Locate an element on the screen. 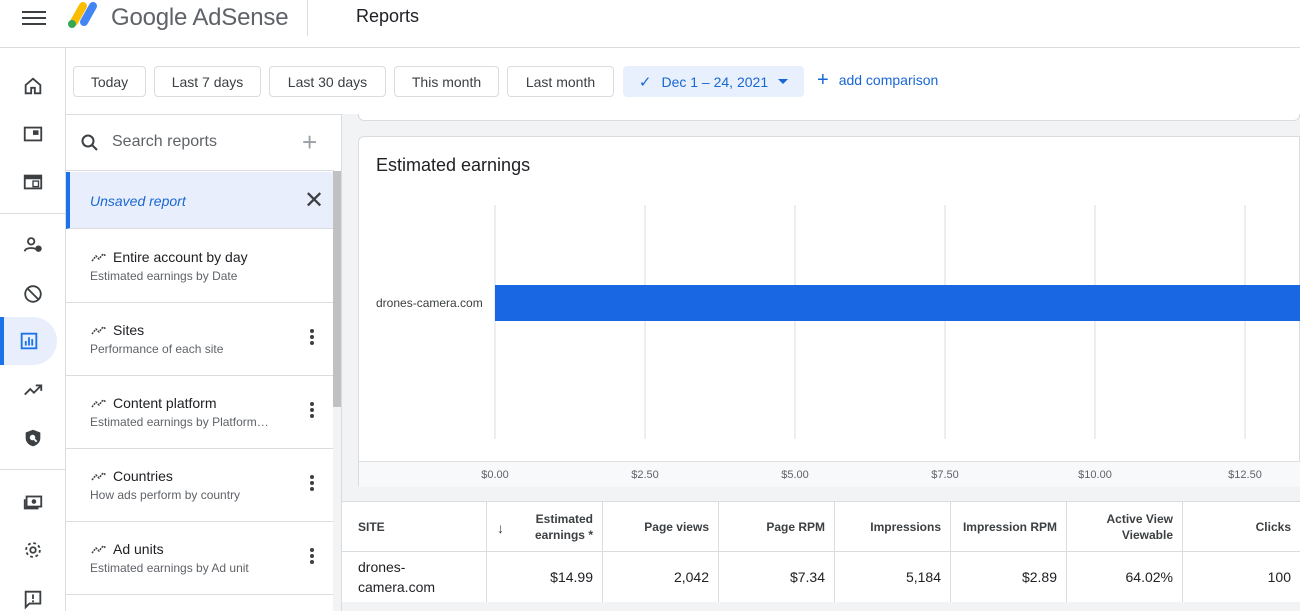 The image size is (1300, 611). column-header-page-views: Page views is located at coordinates (661, 527).